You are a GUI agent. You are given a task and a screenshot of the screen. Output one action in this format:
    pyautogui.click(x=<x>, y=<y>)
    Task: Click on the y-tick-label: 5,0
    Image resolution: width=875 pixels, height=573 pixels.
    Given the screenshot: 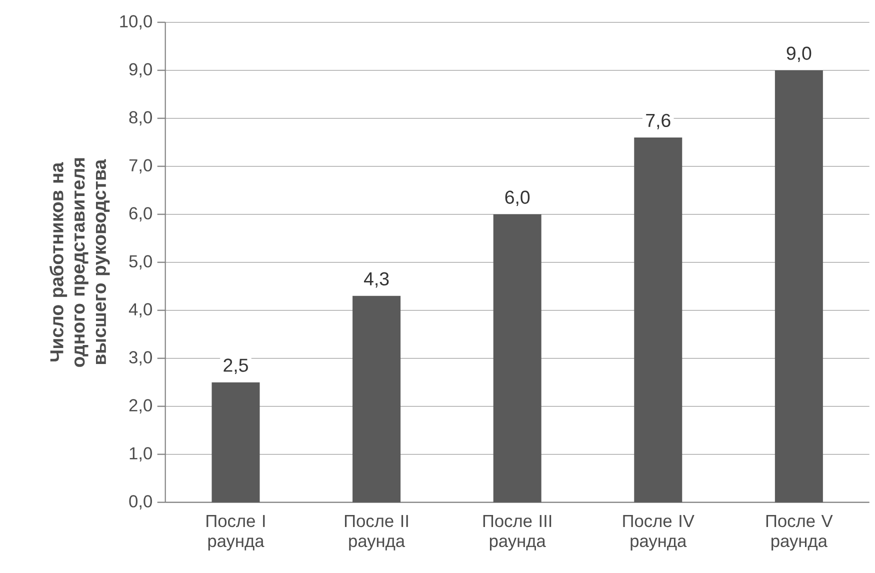 What is the action you would take?
    pyautogui.click(x=140, y=262)
    